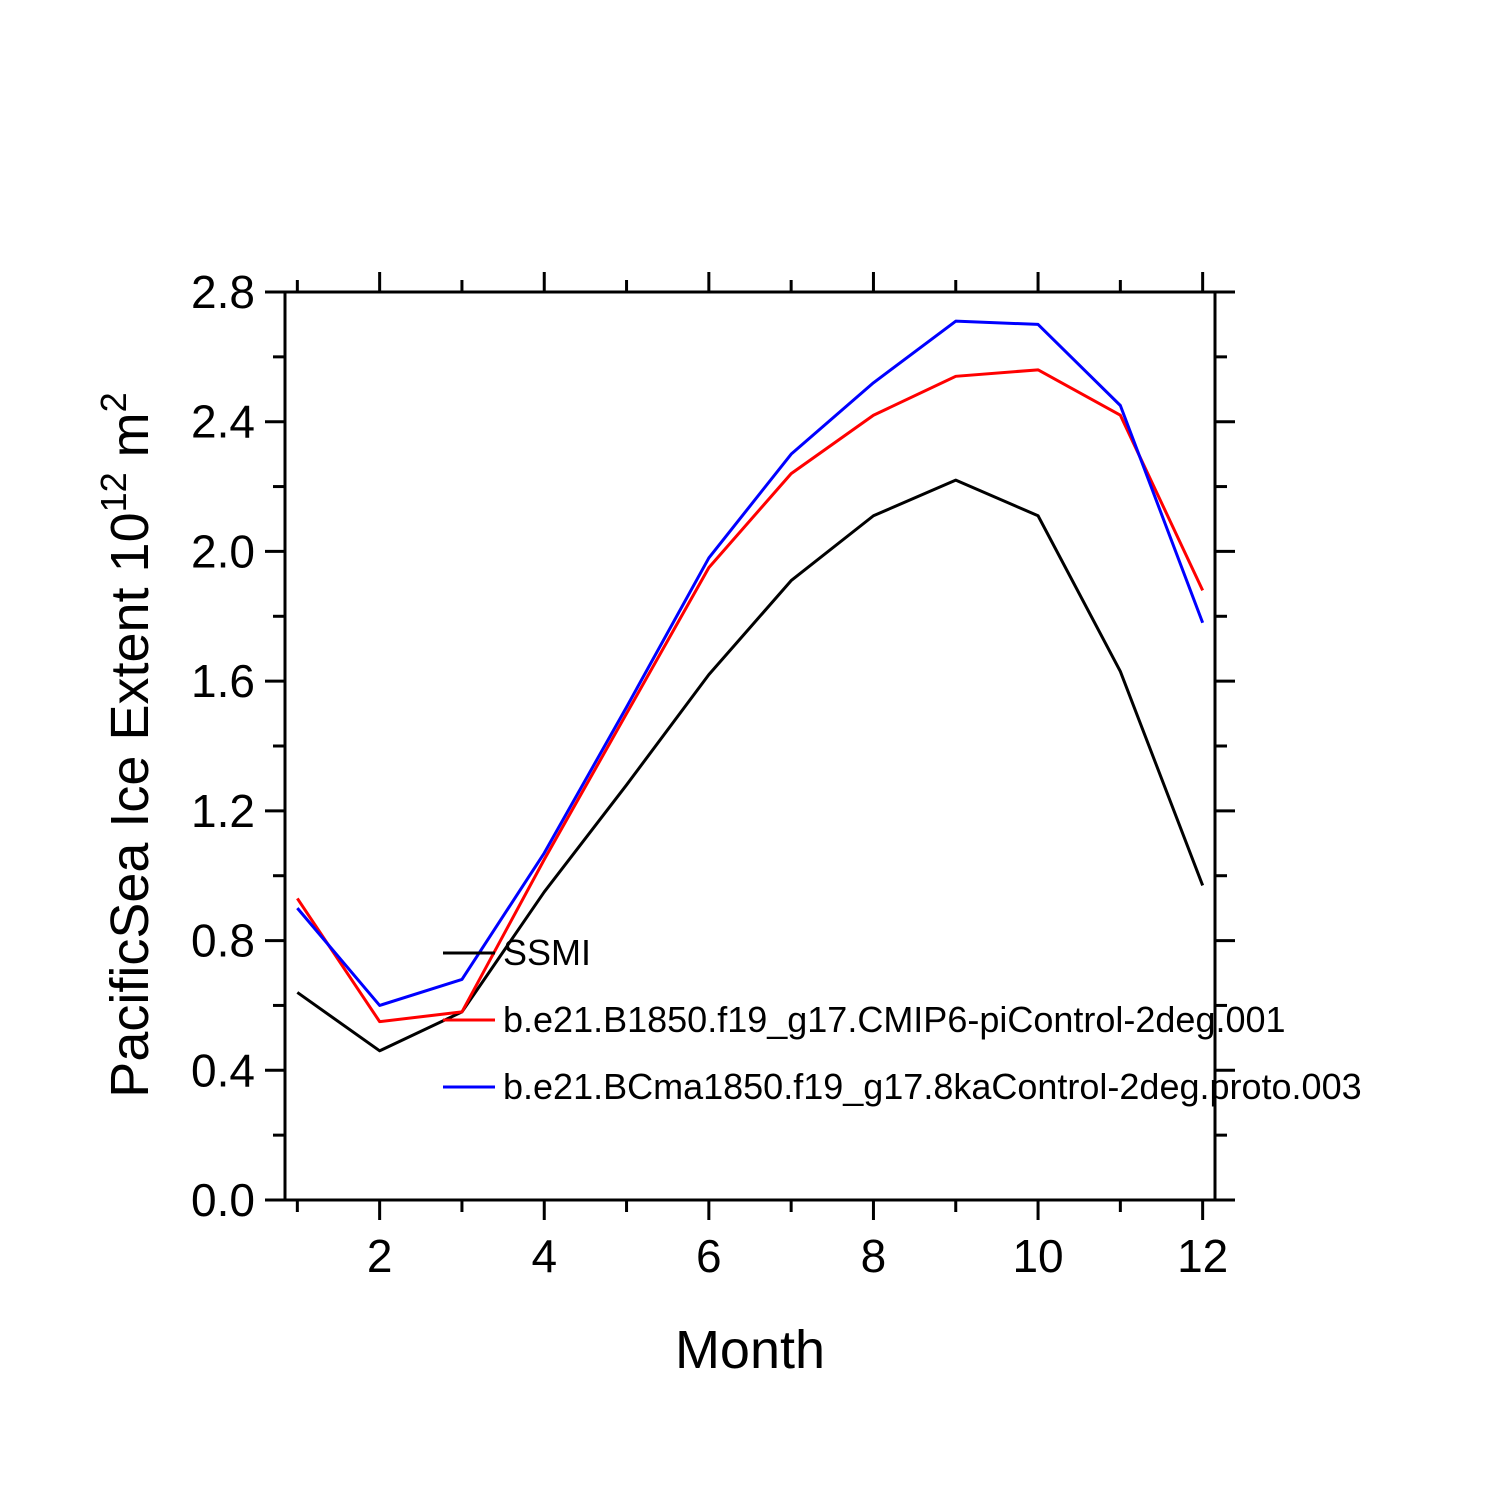  What do you see at coordinates (223, 551) in the screenshot?
I see `y-tick-label: 2.0` at bounding box center [223, 551].